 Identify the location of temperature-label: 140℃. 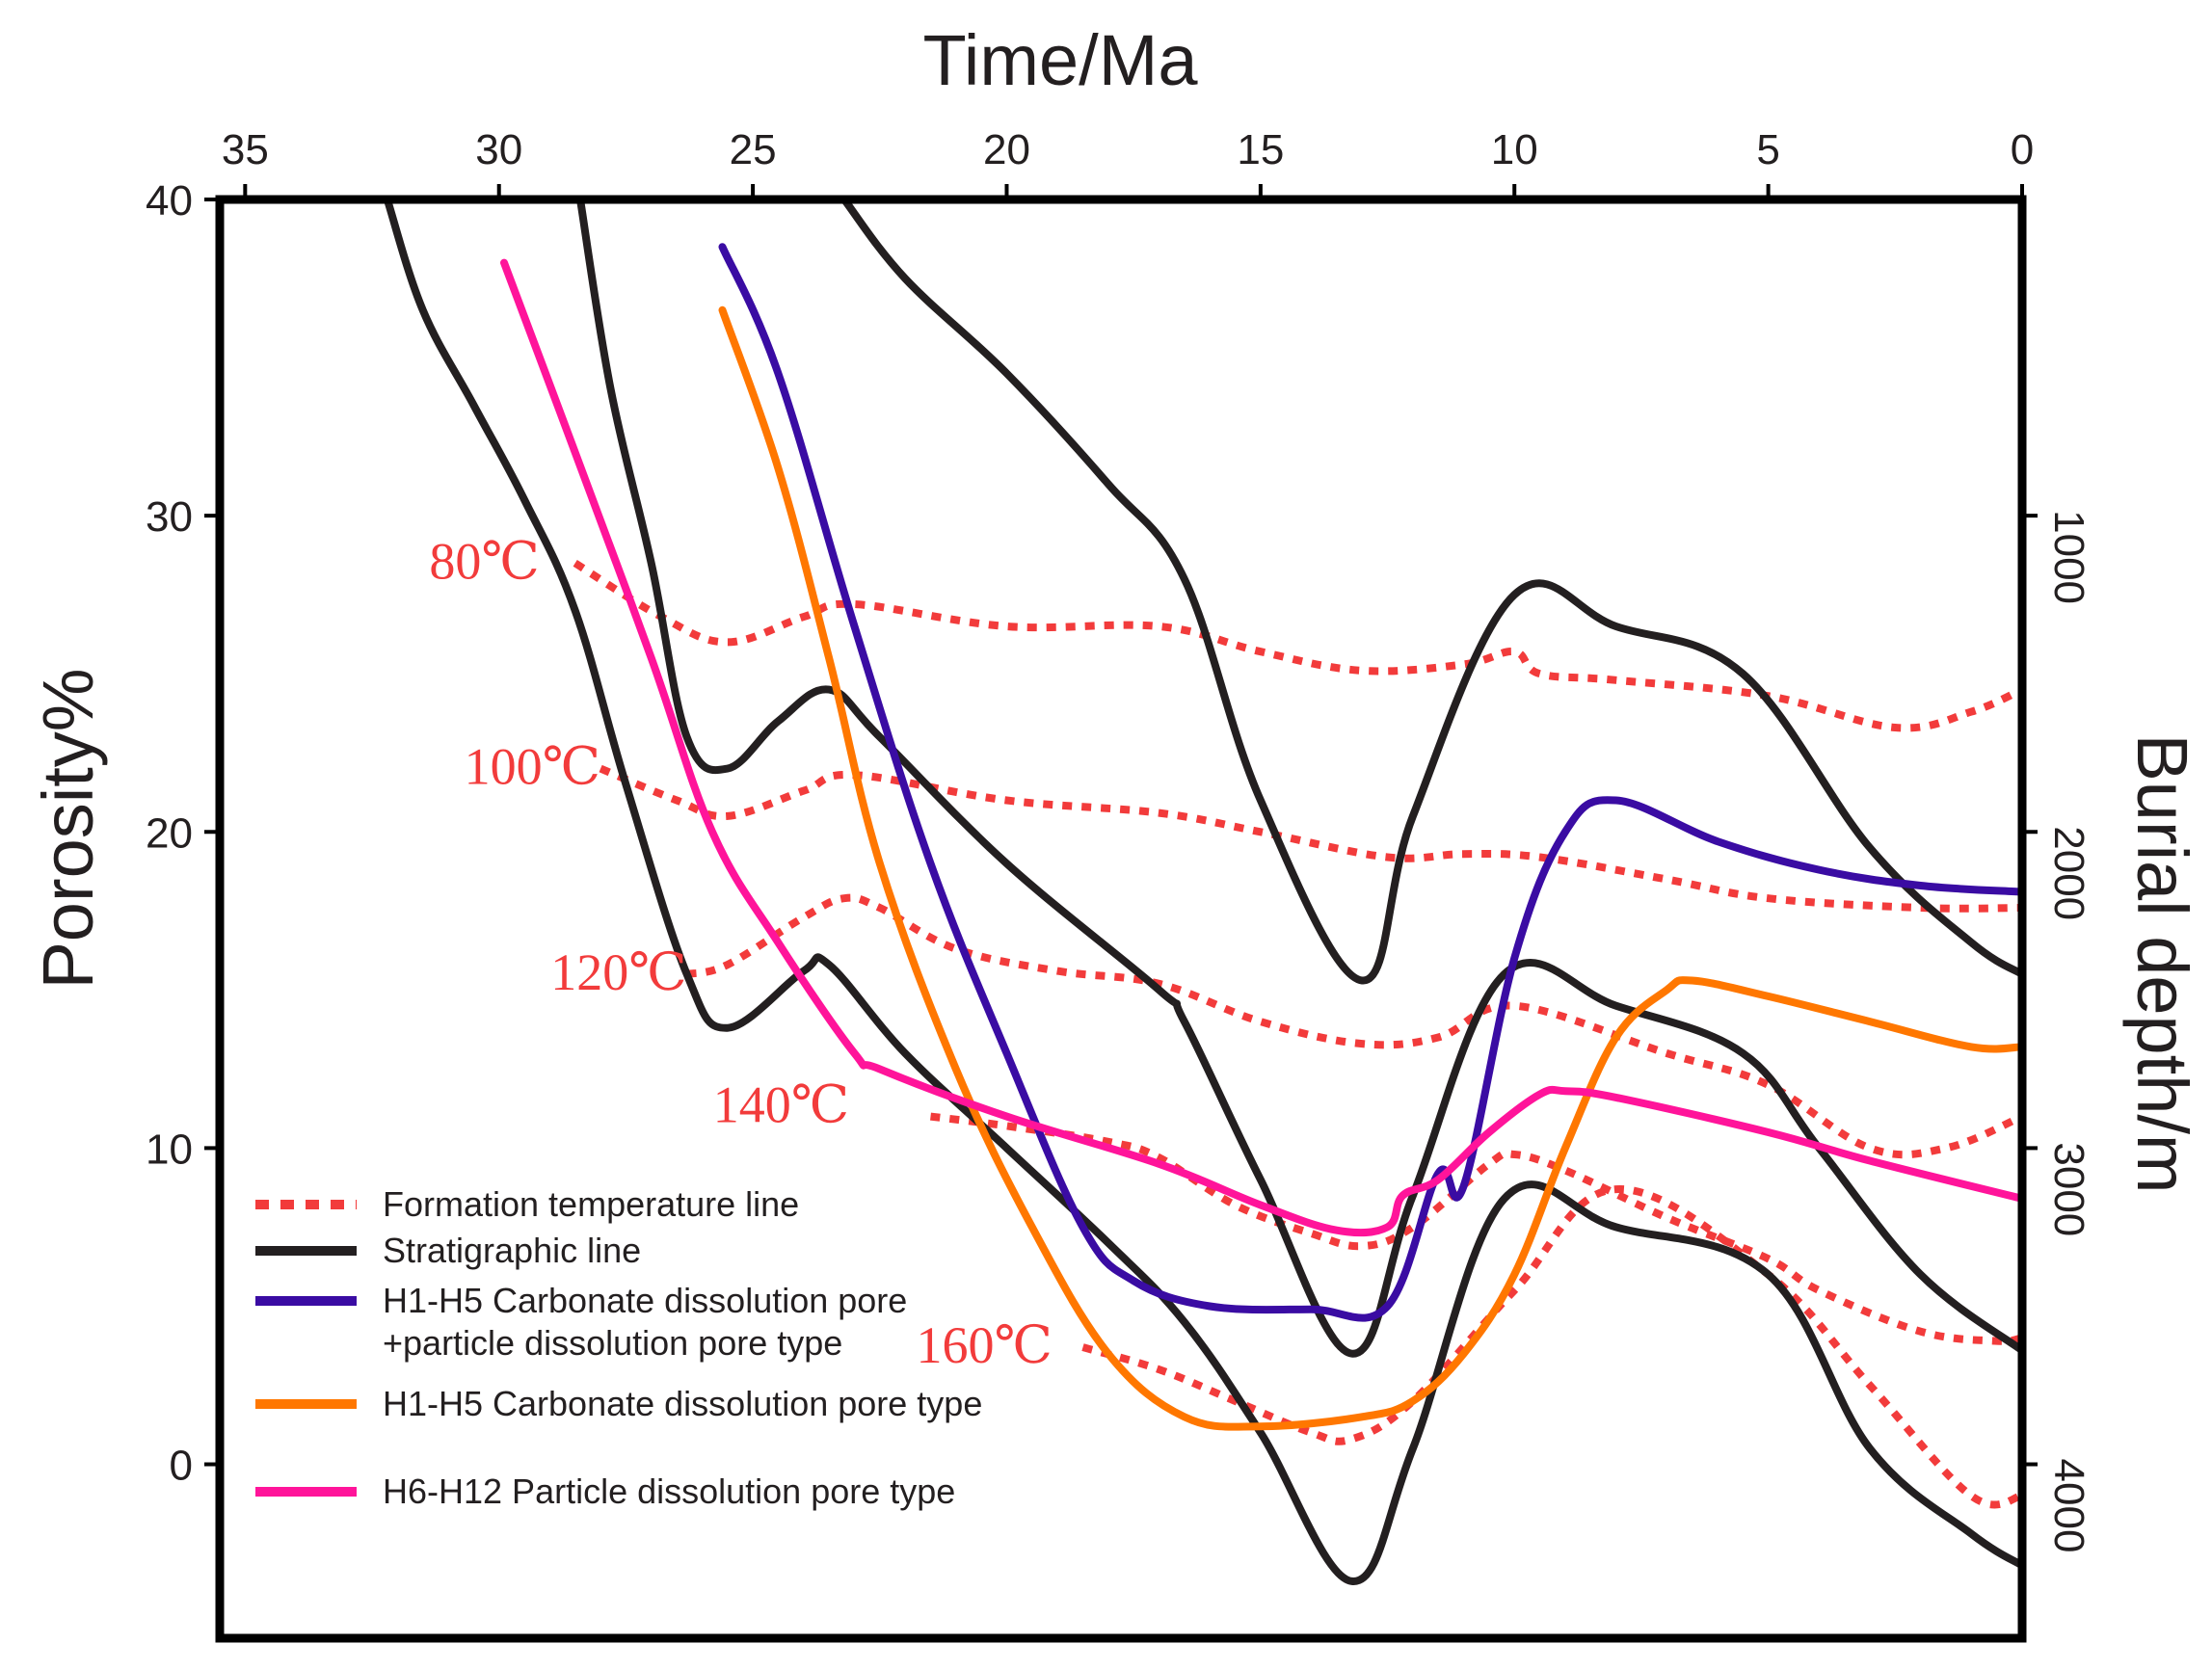
(781, 1105).